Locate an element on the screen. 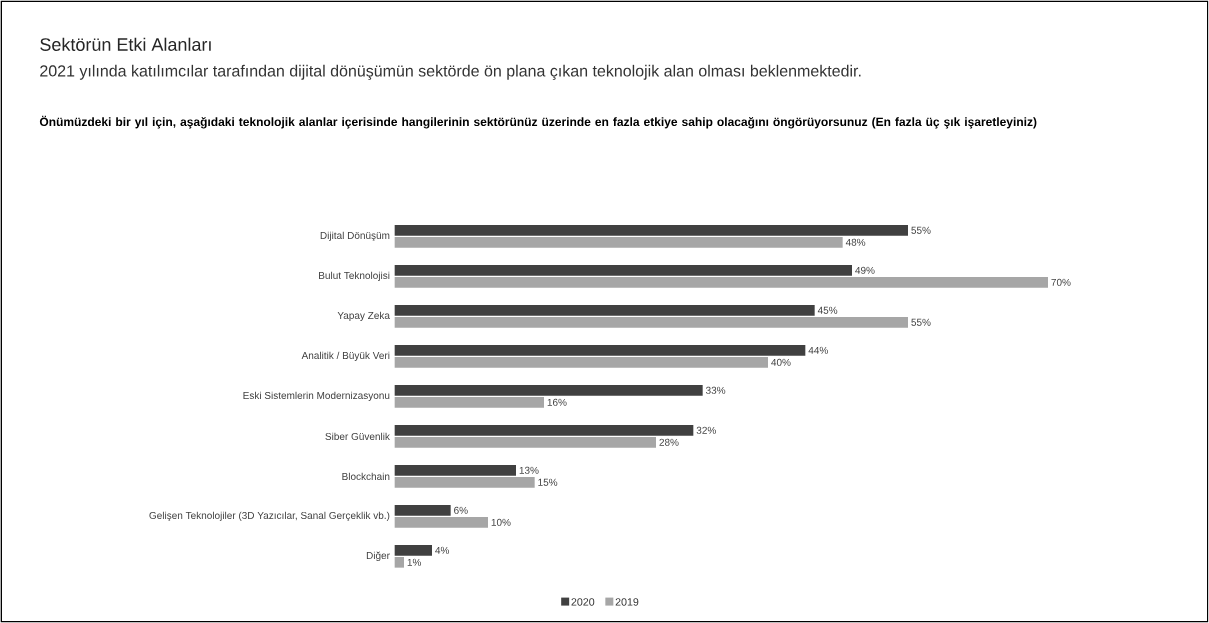  chart-subtitle: 2021 yılında katılımcılar tarafından dijital dönüşümün sektörde ön plana çıkan teknolojik alan olması beklenmektedir. is located at coordinates (450, 72).